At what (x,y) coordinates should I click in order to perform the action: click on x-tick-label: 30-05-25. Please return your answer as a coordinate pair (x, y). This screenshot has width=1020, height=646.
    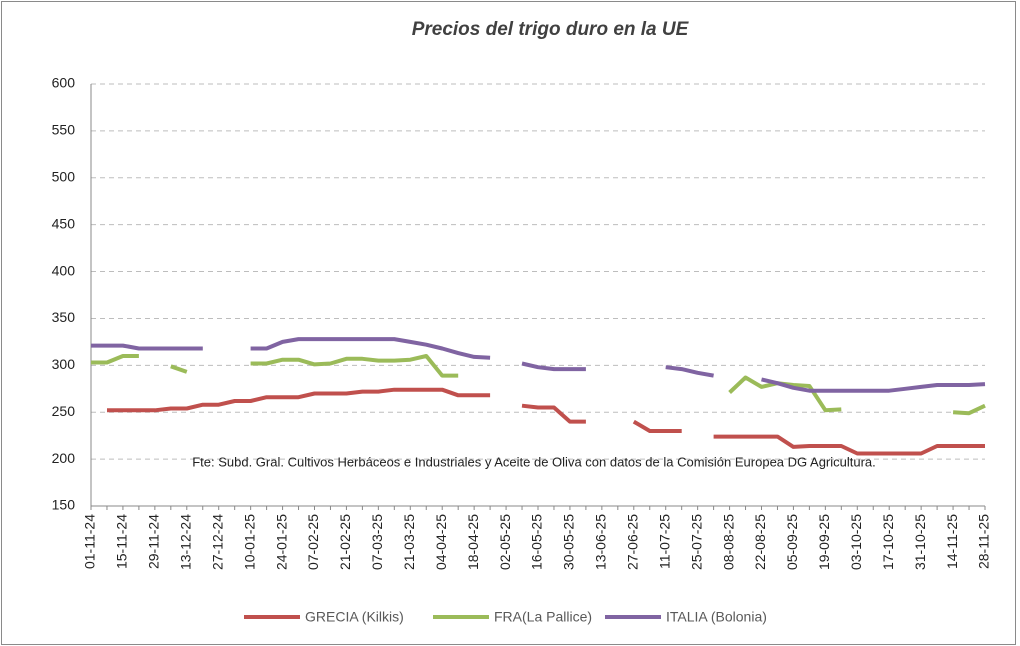
    Looking at the image, I should click on (569, 542).